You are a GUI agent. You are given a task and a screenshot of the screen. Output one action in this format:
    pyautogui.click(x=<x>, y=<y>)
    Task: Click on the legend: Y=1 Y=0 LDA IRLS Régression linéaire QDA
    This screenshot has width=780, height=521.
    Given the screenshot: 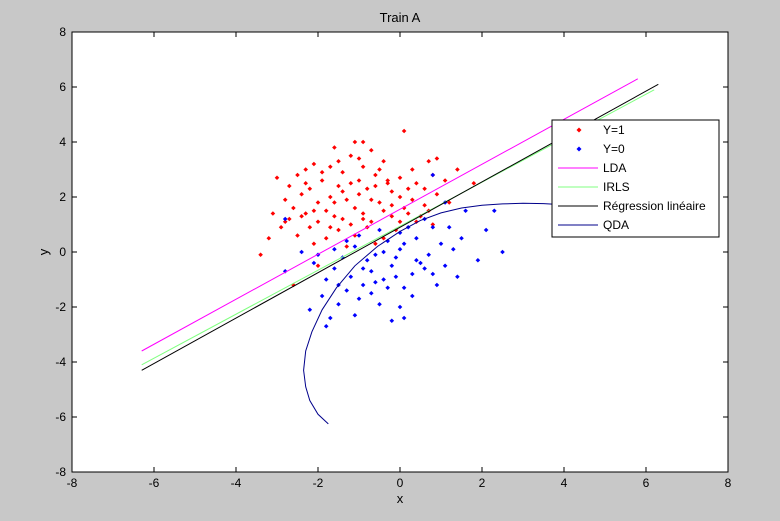 What is the action you would take?
    pyautogui.click(x=635, y=178)
    